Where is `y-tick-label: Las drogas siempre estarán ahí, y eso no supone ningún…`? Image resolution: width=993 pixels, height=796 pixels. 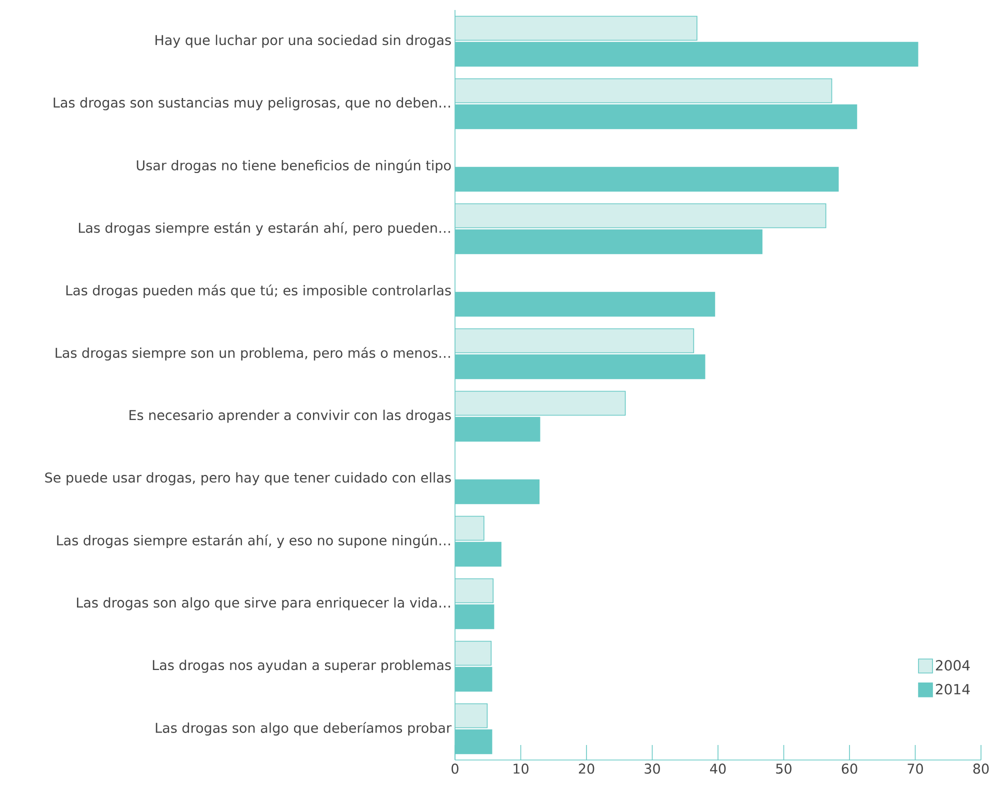
y-tick-label: Las drogas siempre estarán ahí, y eso no supone ningún… is located at coordinates (253, 541).